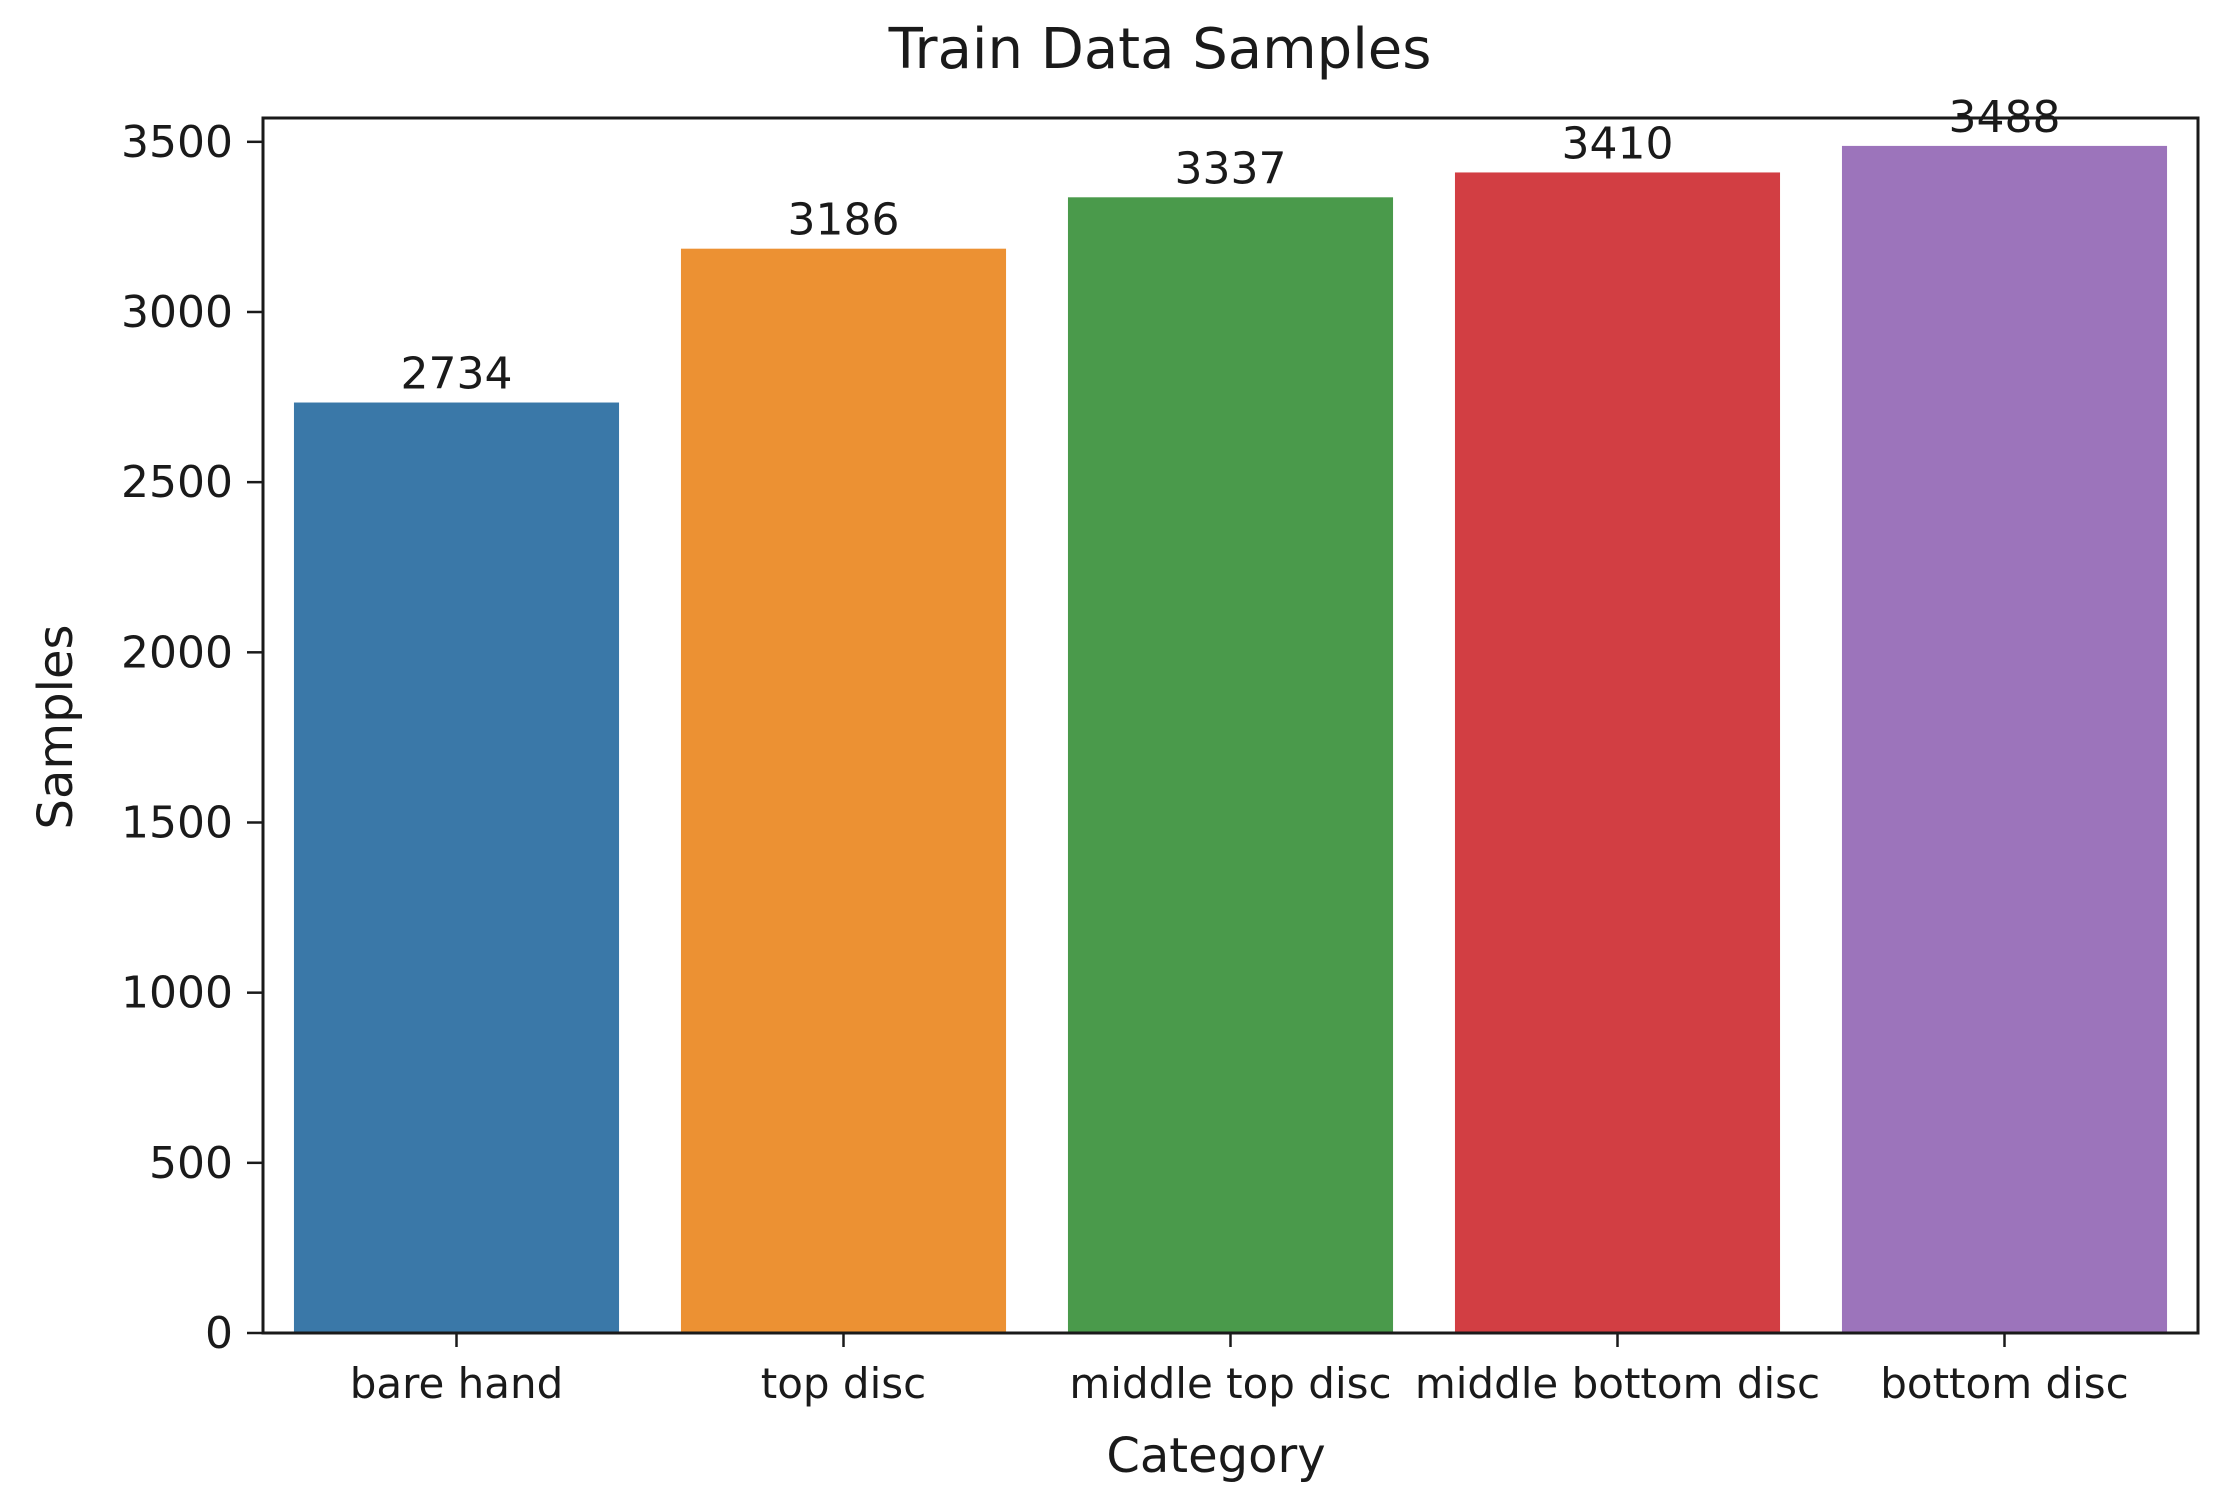 The height and width of the screenshot is (1495, 2237). Describe the element at coordinates (1617, 1383) in the screenshot. I see `x-tick-label: middle bottom disc` at that location.